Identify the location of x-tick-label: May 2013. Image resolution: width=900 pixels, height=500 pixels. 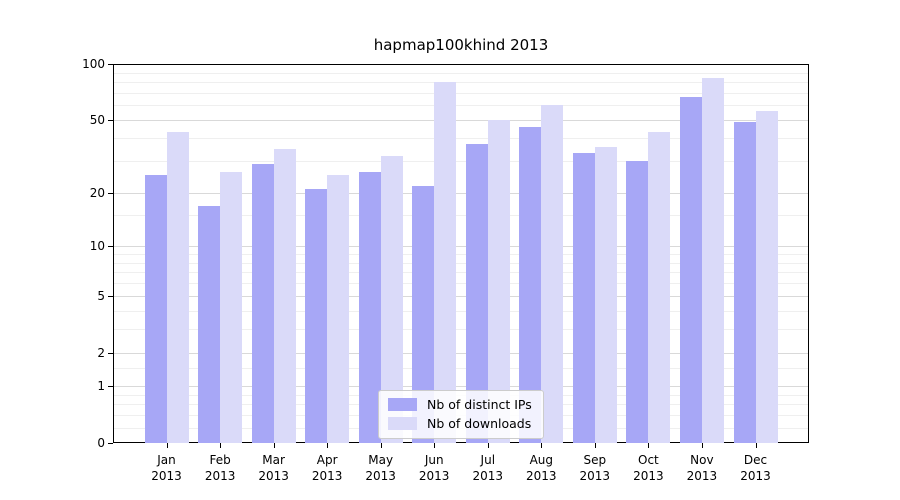
(381, 468).